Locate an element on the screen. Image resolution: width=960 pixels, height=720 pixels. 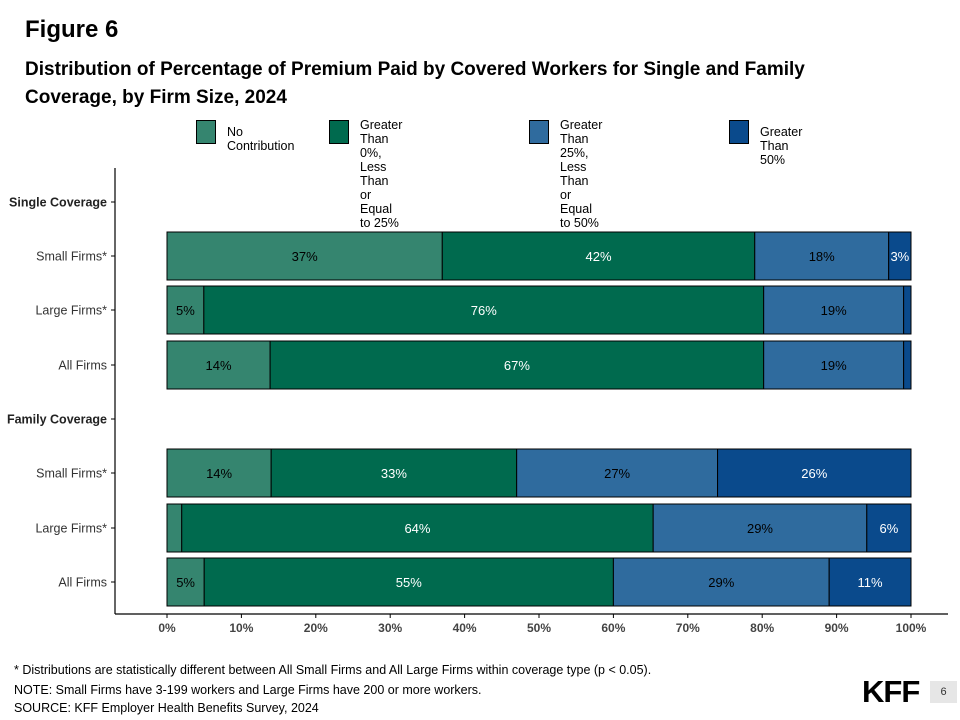
page-number: 6 is located at coordinates (943, 692).